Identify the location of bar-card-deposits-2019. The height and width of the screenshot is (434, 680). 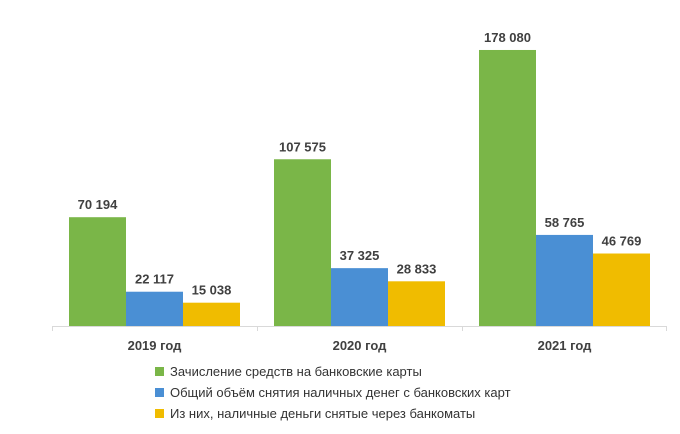
(97, 271).